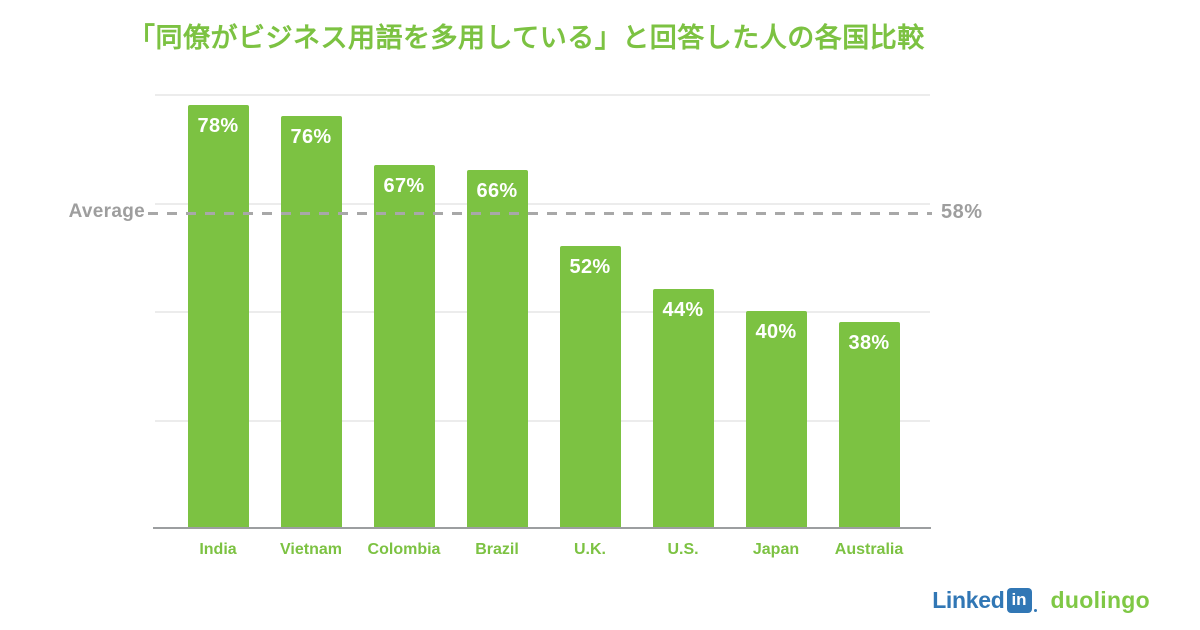 The height and width of the screenshot is (630, 1200). Describe the element at coordinates (218, 549) in the screenshot. I see `category-label: India` at that location.